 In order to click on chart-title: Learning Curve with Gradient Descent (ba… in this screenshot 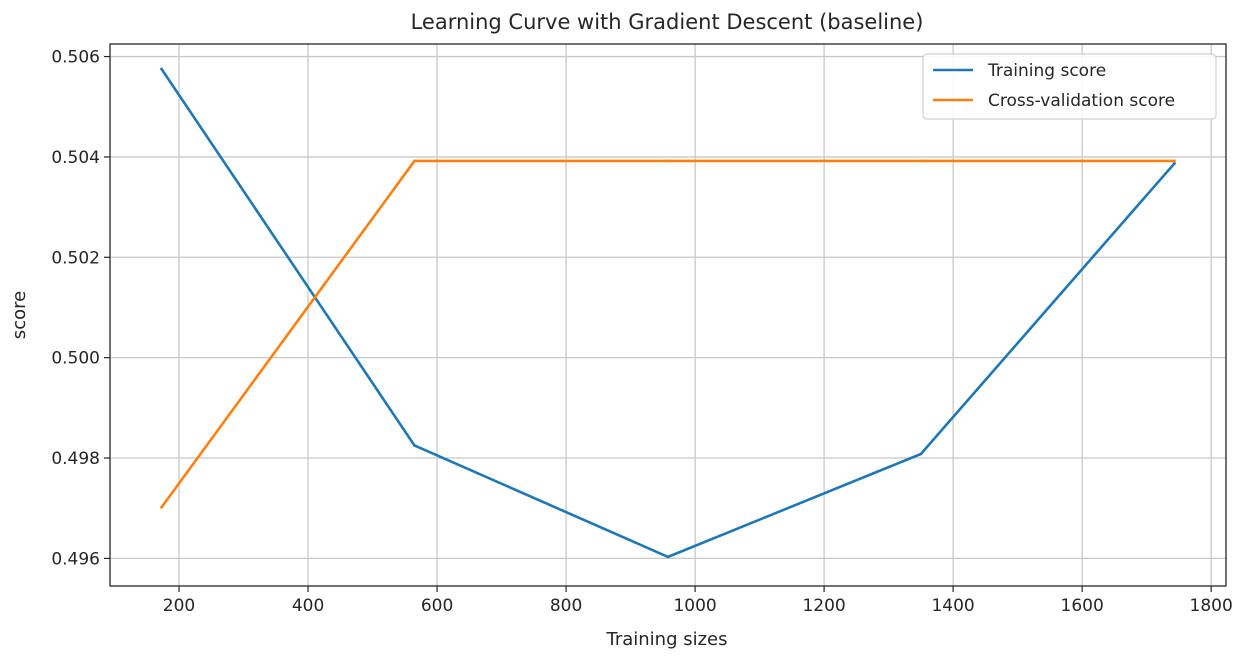, I will do `click(667, 22)`.